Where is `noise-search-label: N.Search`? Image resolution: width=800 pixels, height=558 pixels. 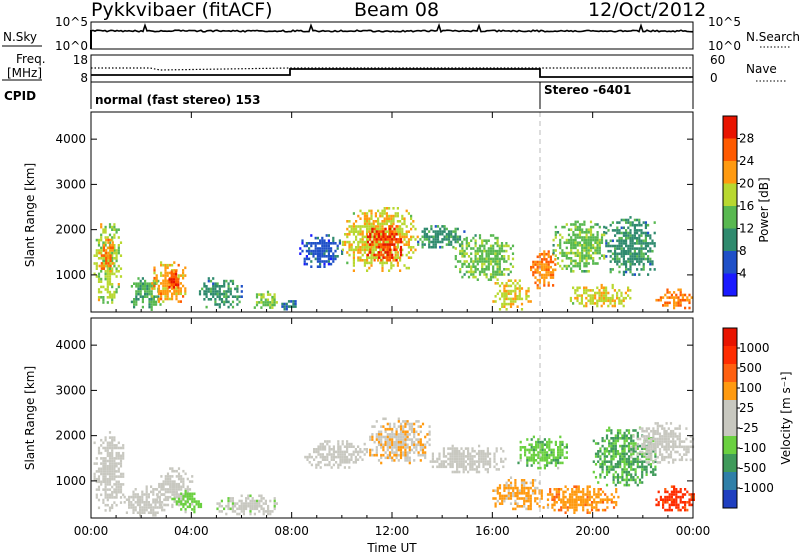
noise-search-label: N.Search is located at coordinates (773, 37).